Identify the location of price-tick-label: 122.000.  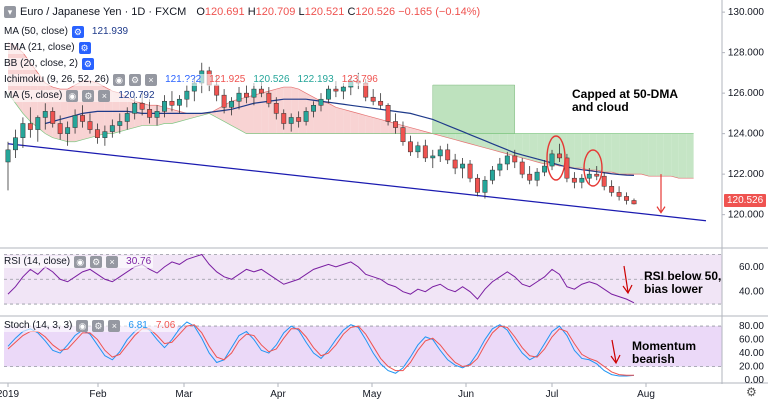
(746, 174).